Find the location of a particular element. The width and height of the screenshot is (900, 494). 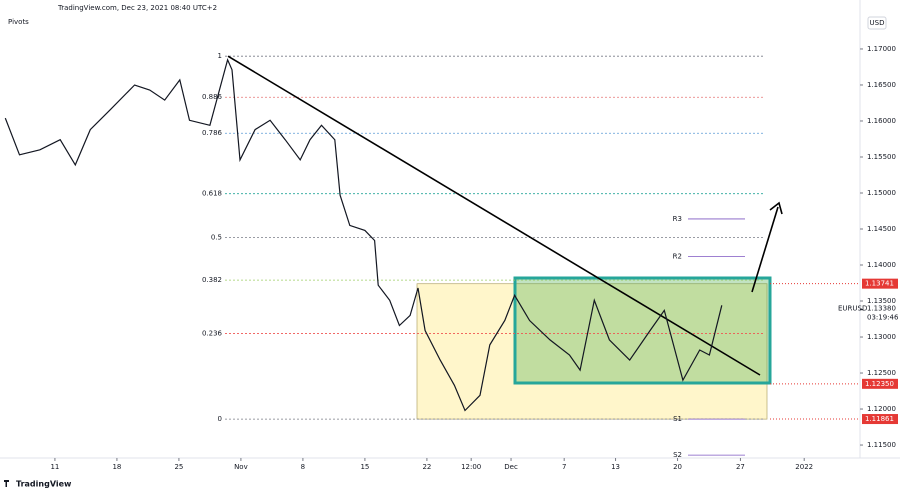

x-tick-label: 20 is located at coordinates (677, 467).